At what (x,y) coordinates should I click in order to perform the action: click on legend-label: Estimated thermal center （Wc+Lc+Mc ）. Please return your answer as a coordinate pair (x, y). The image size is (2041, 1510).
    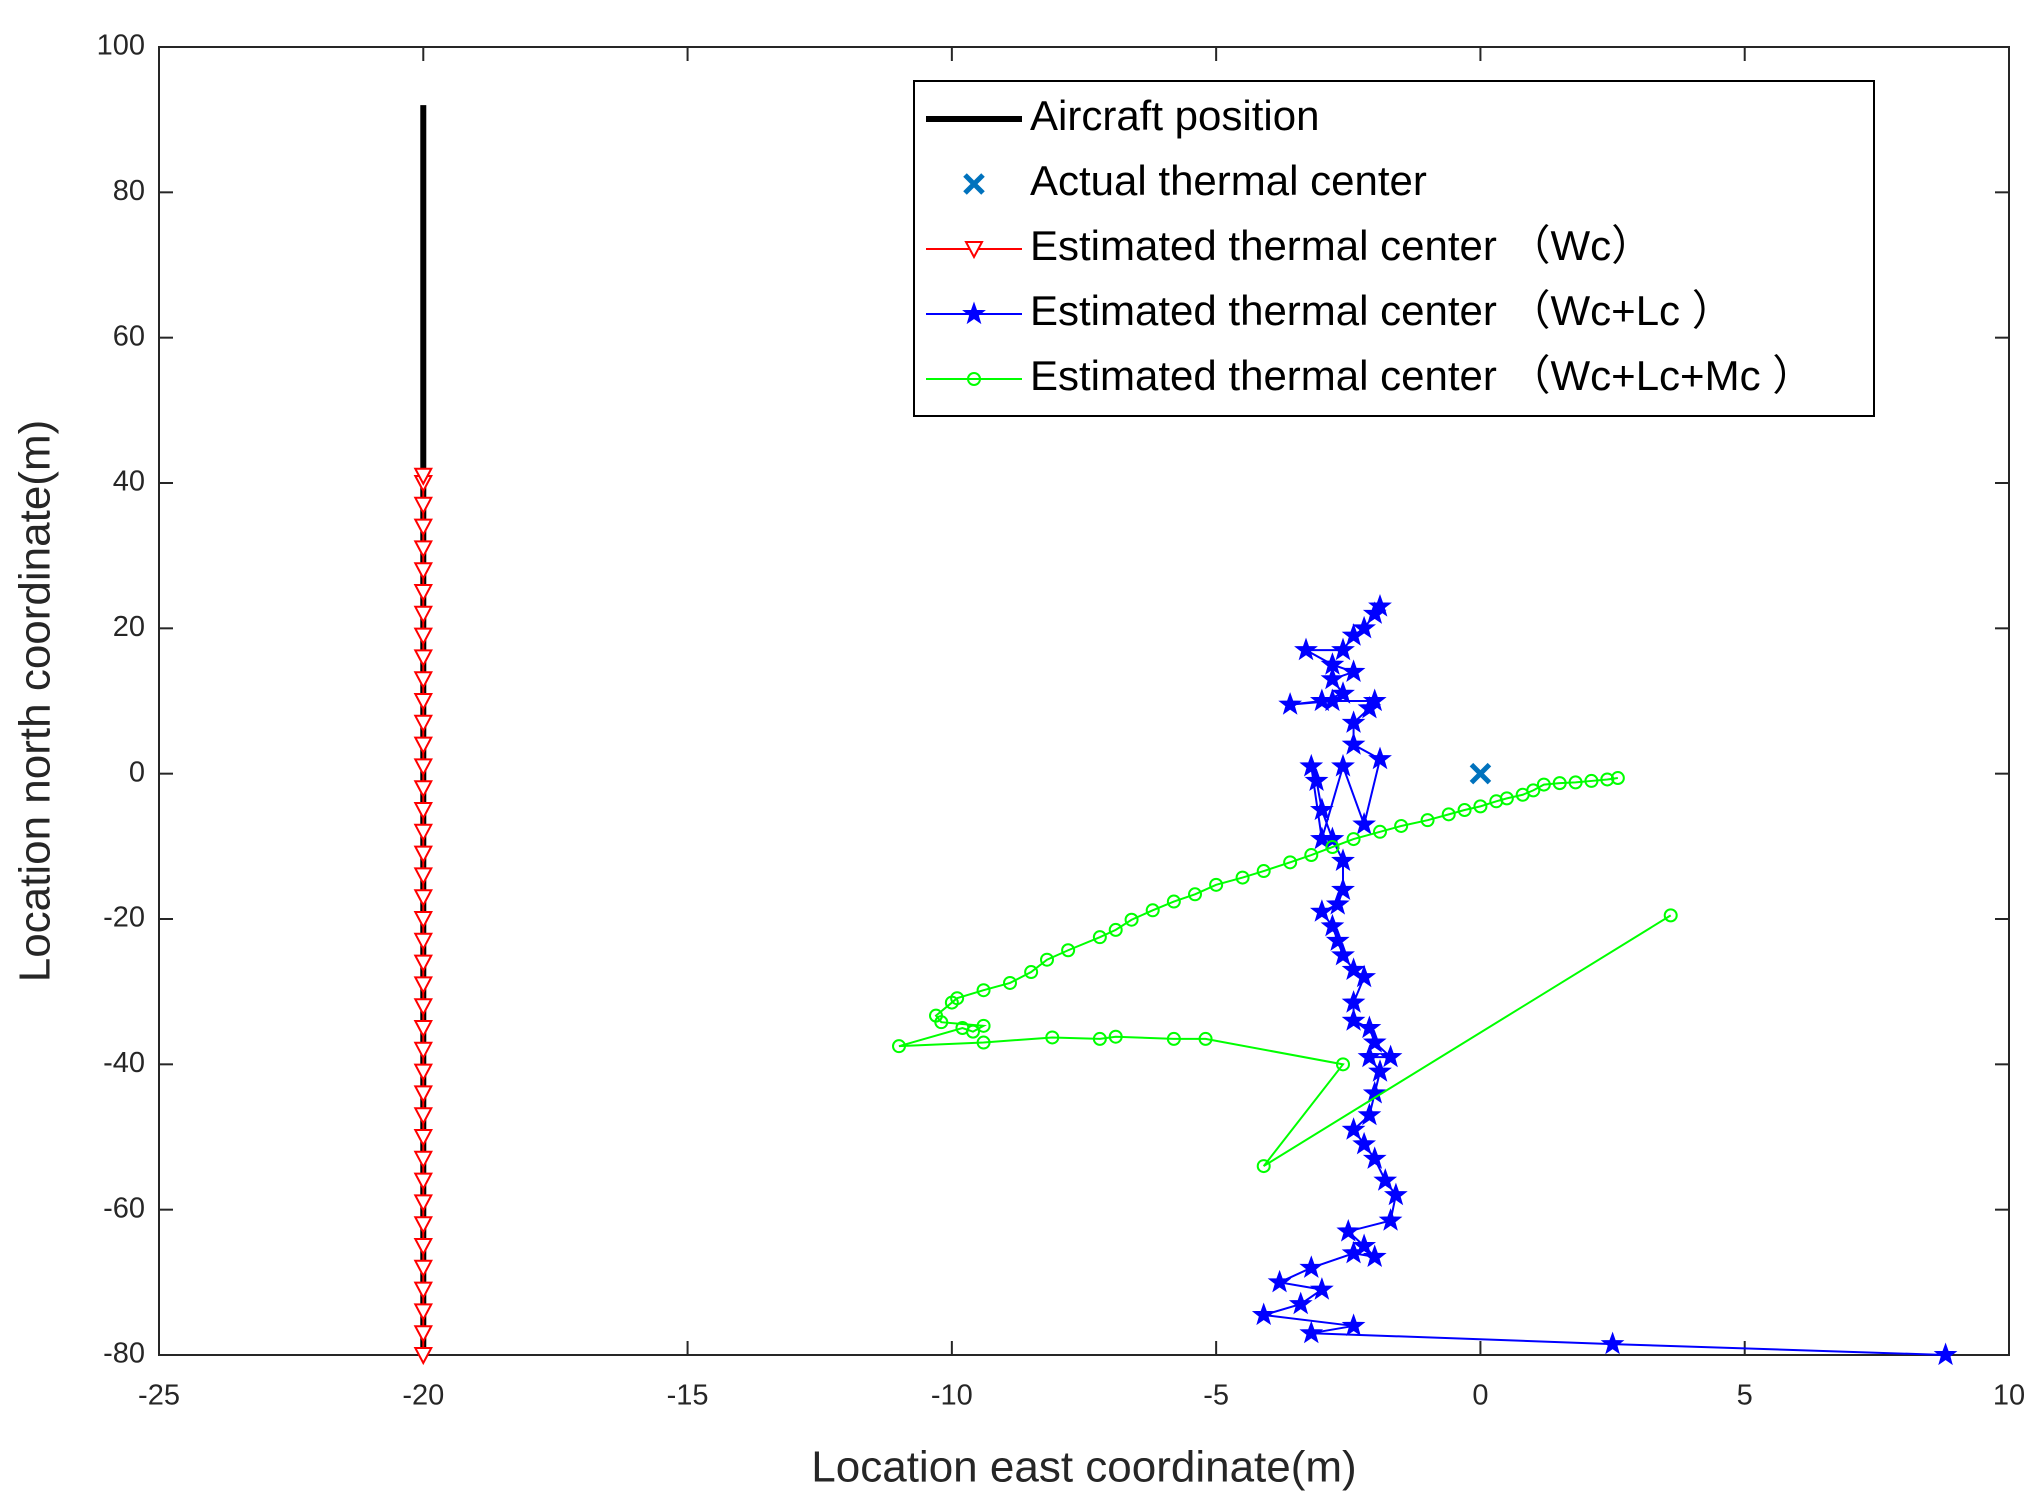
    Looking at the image, I should click on (1422, 375).